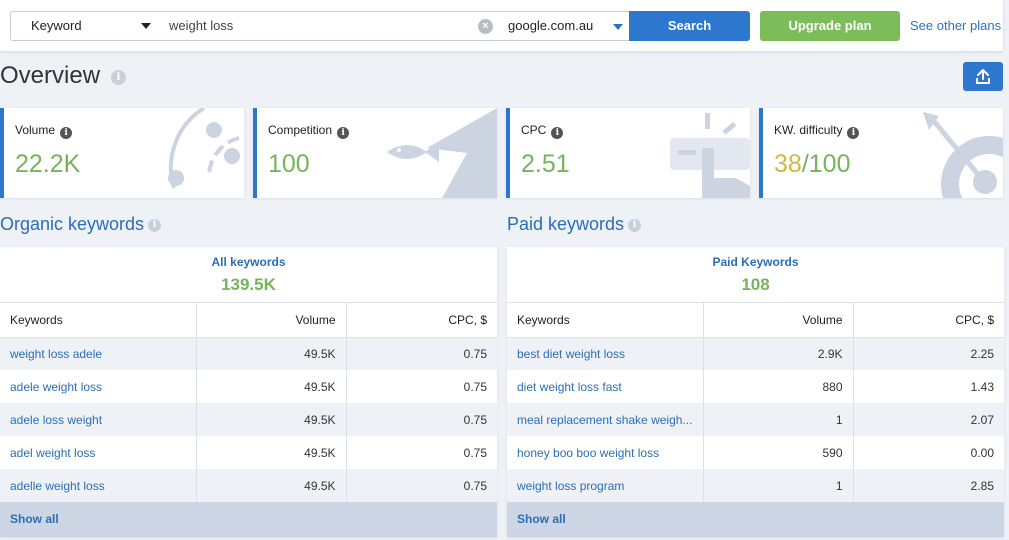 The width and height of the screenshot is (1009, 540). I want to click on table-row: diet weight loss fast 880 1.43, so click(755, 386).